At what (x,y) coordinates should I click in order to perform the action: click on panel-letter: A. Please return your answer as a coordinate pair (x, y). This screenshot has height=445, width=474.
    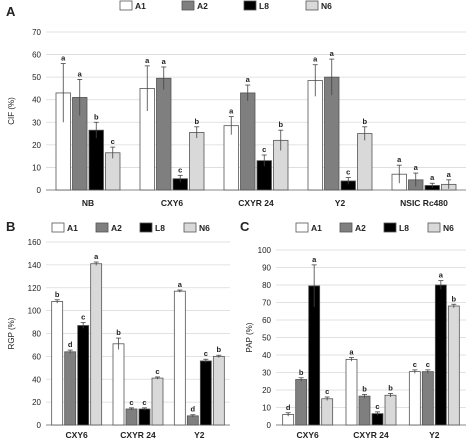
    Looking at the image, I should click on (11, 11).